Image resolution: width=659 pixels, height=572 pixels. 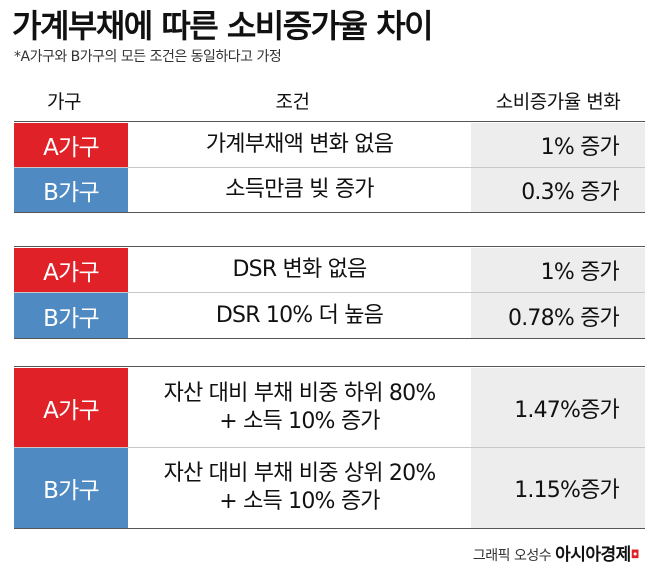 I want to click on credit-line: 그래픽 오성수 아시아경제◘, so click(x=556, y=555).